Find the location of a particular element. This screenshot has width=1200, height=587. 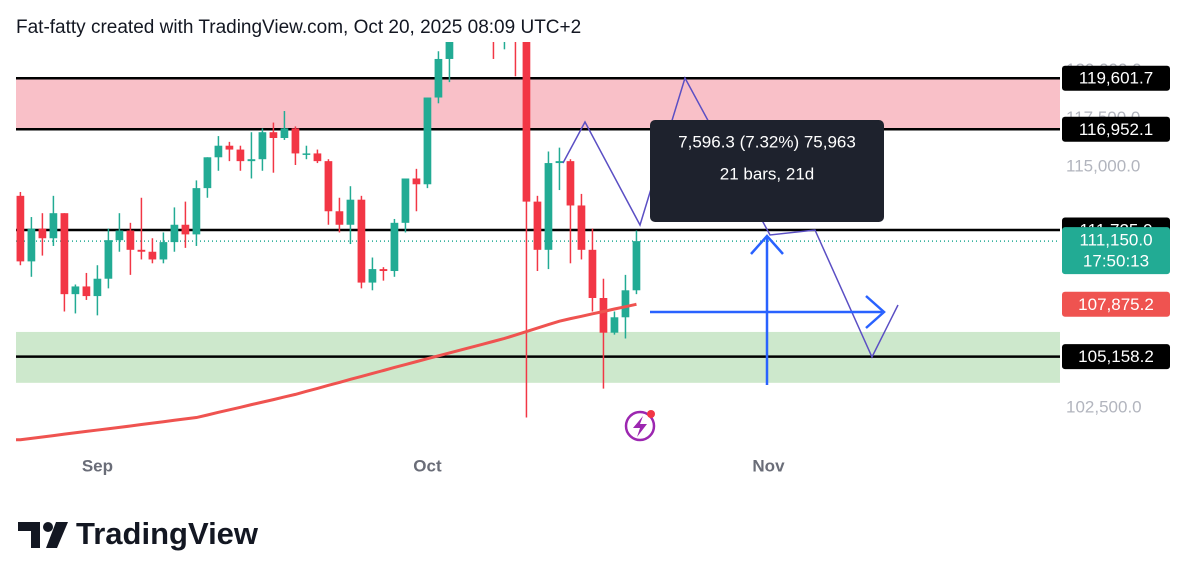

lightning is located at coordinates (640, 426).